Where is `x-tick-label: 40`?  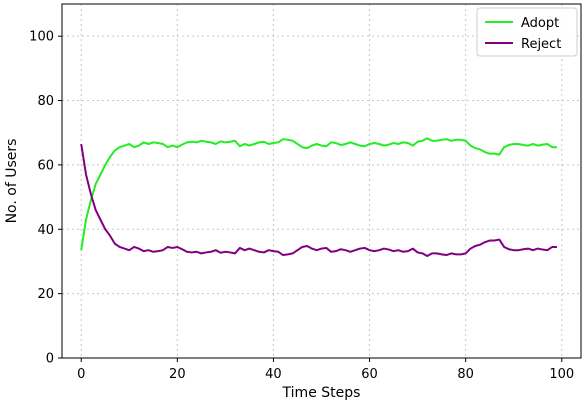 x-tick-label: 40 is located at coordinates (273, 374).